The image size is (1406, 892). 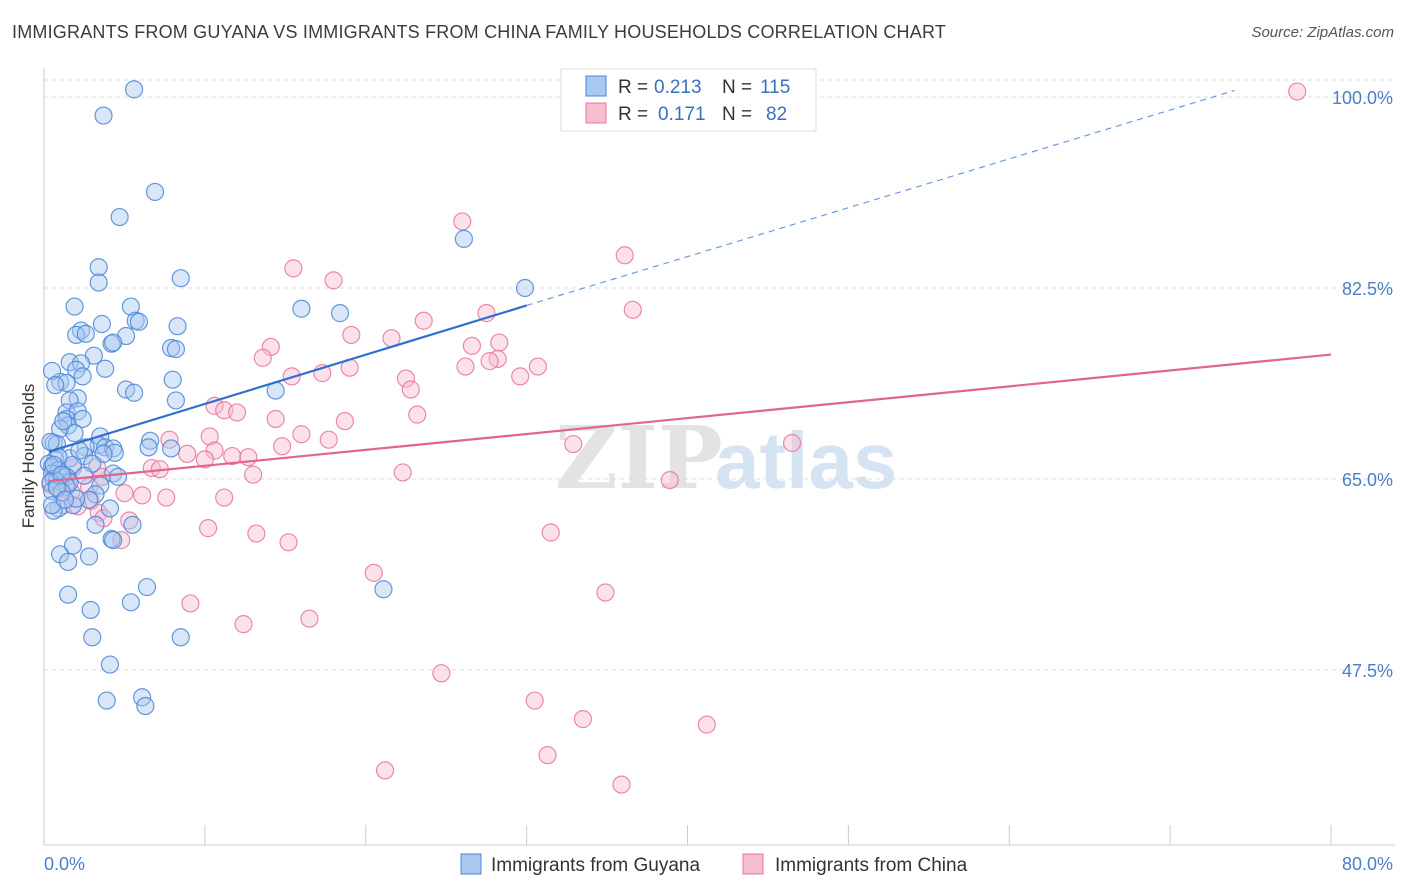 I want to click on svg-text: ZIP, so click(x=639, y=458).